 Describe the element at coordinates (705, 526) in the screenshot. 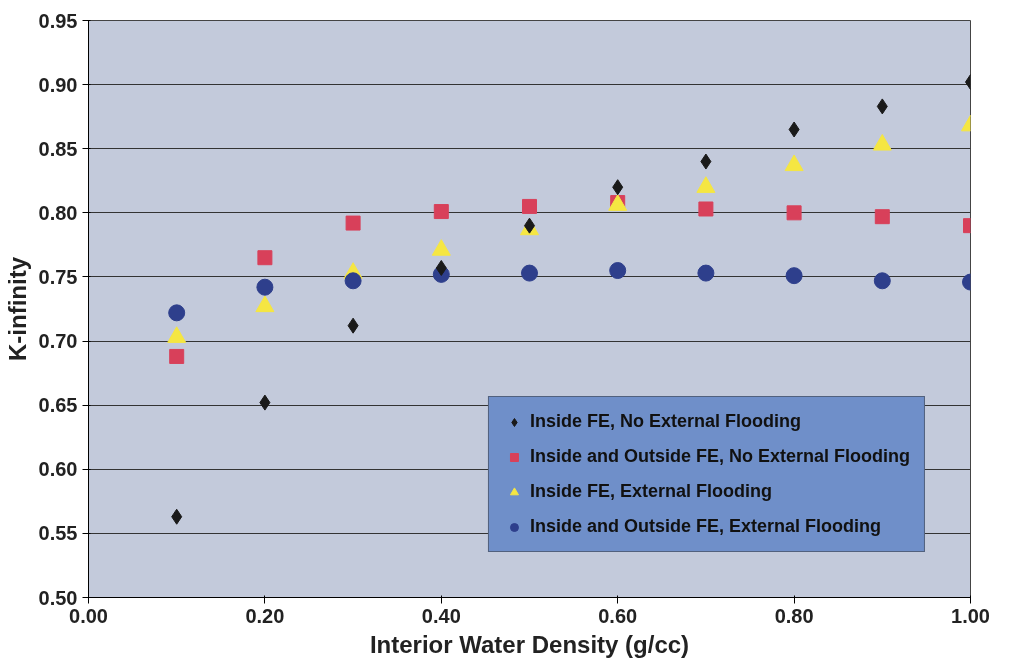

I see `legend-label: Inside and Outside FE, External Flooding` at that location.